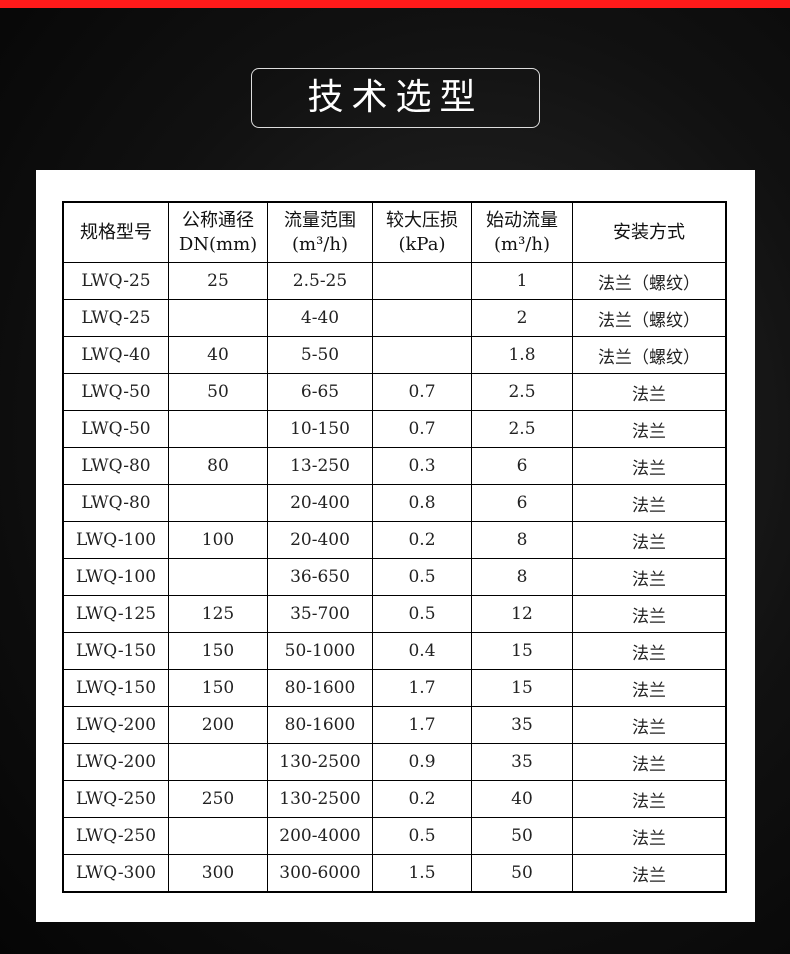  I want to click on table-row: LWQ-25 4-40 2 法兰（螺纹）, so click(394, 318).